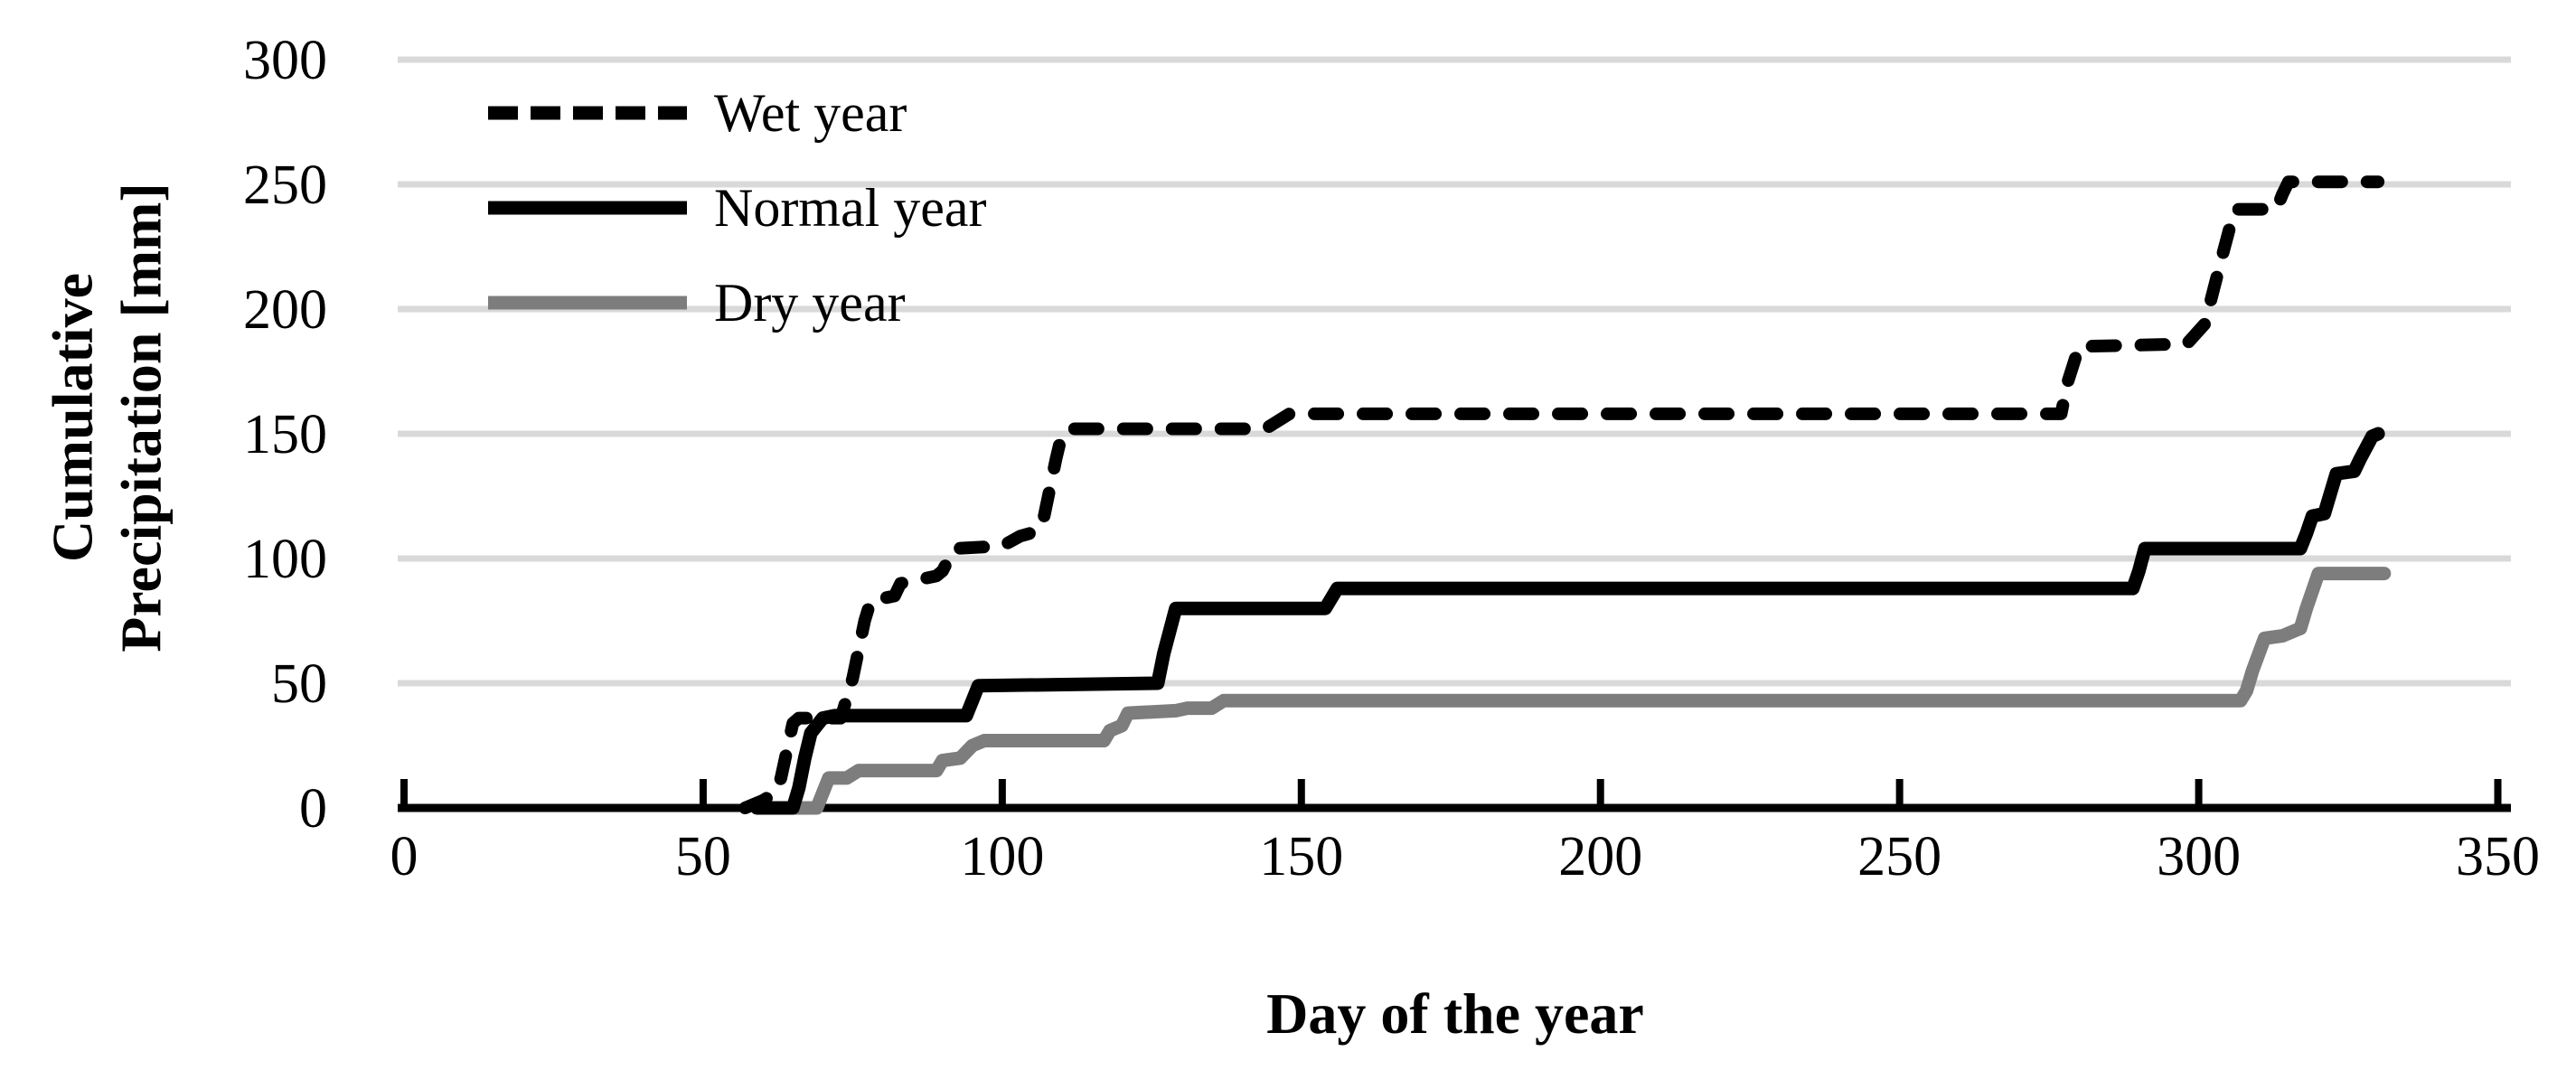 The image size is (2576, 1089). What do you see at coordinates (587, 302) in the screenshot?
I see `dry-year-line-swatch` at bounding box center [587, 302].